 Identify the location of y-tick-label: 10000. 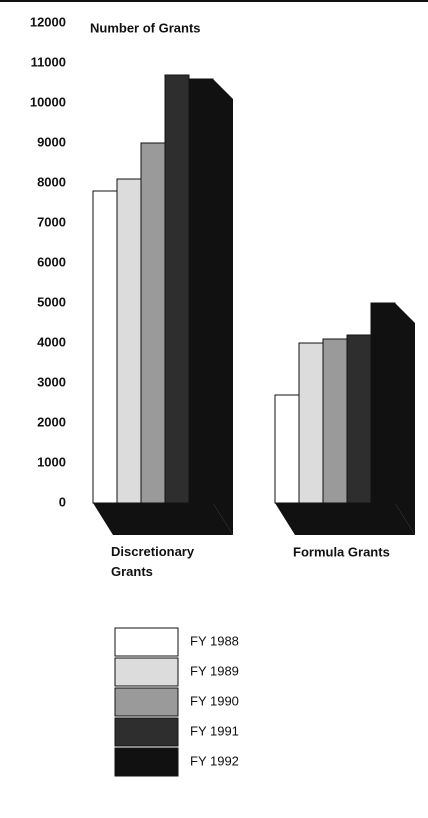
(48, 101).